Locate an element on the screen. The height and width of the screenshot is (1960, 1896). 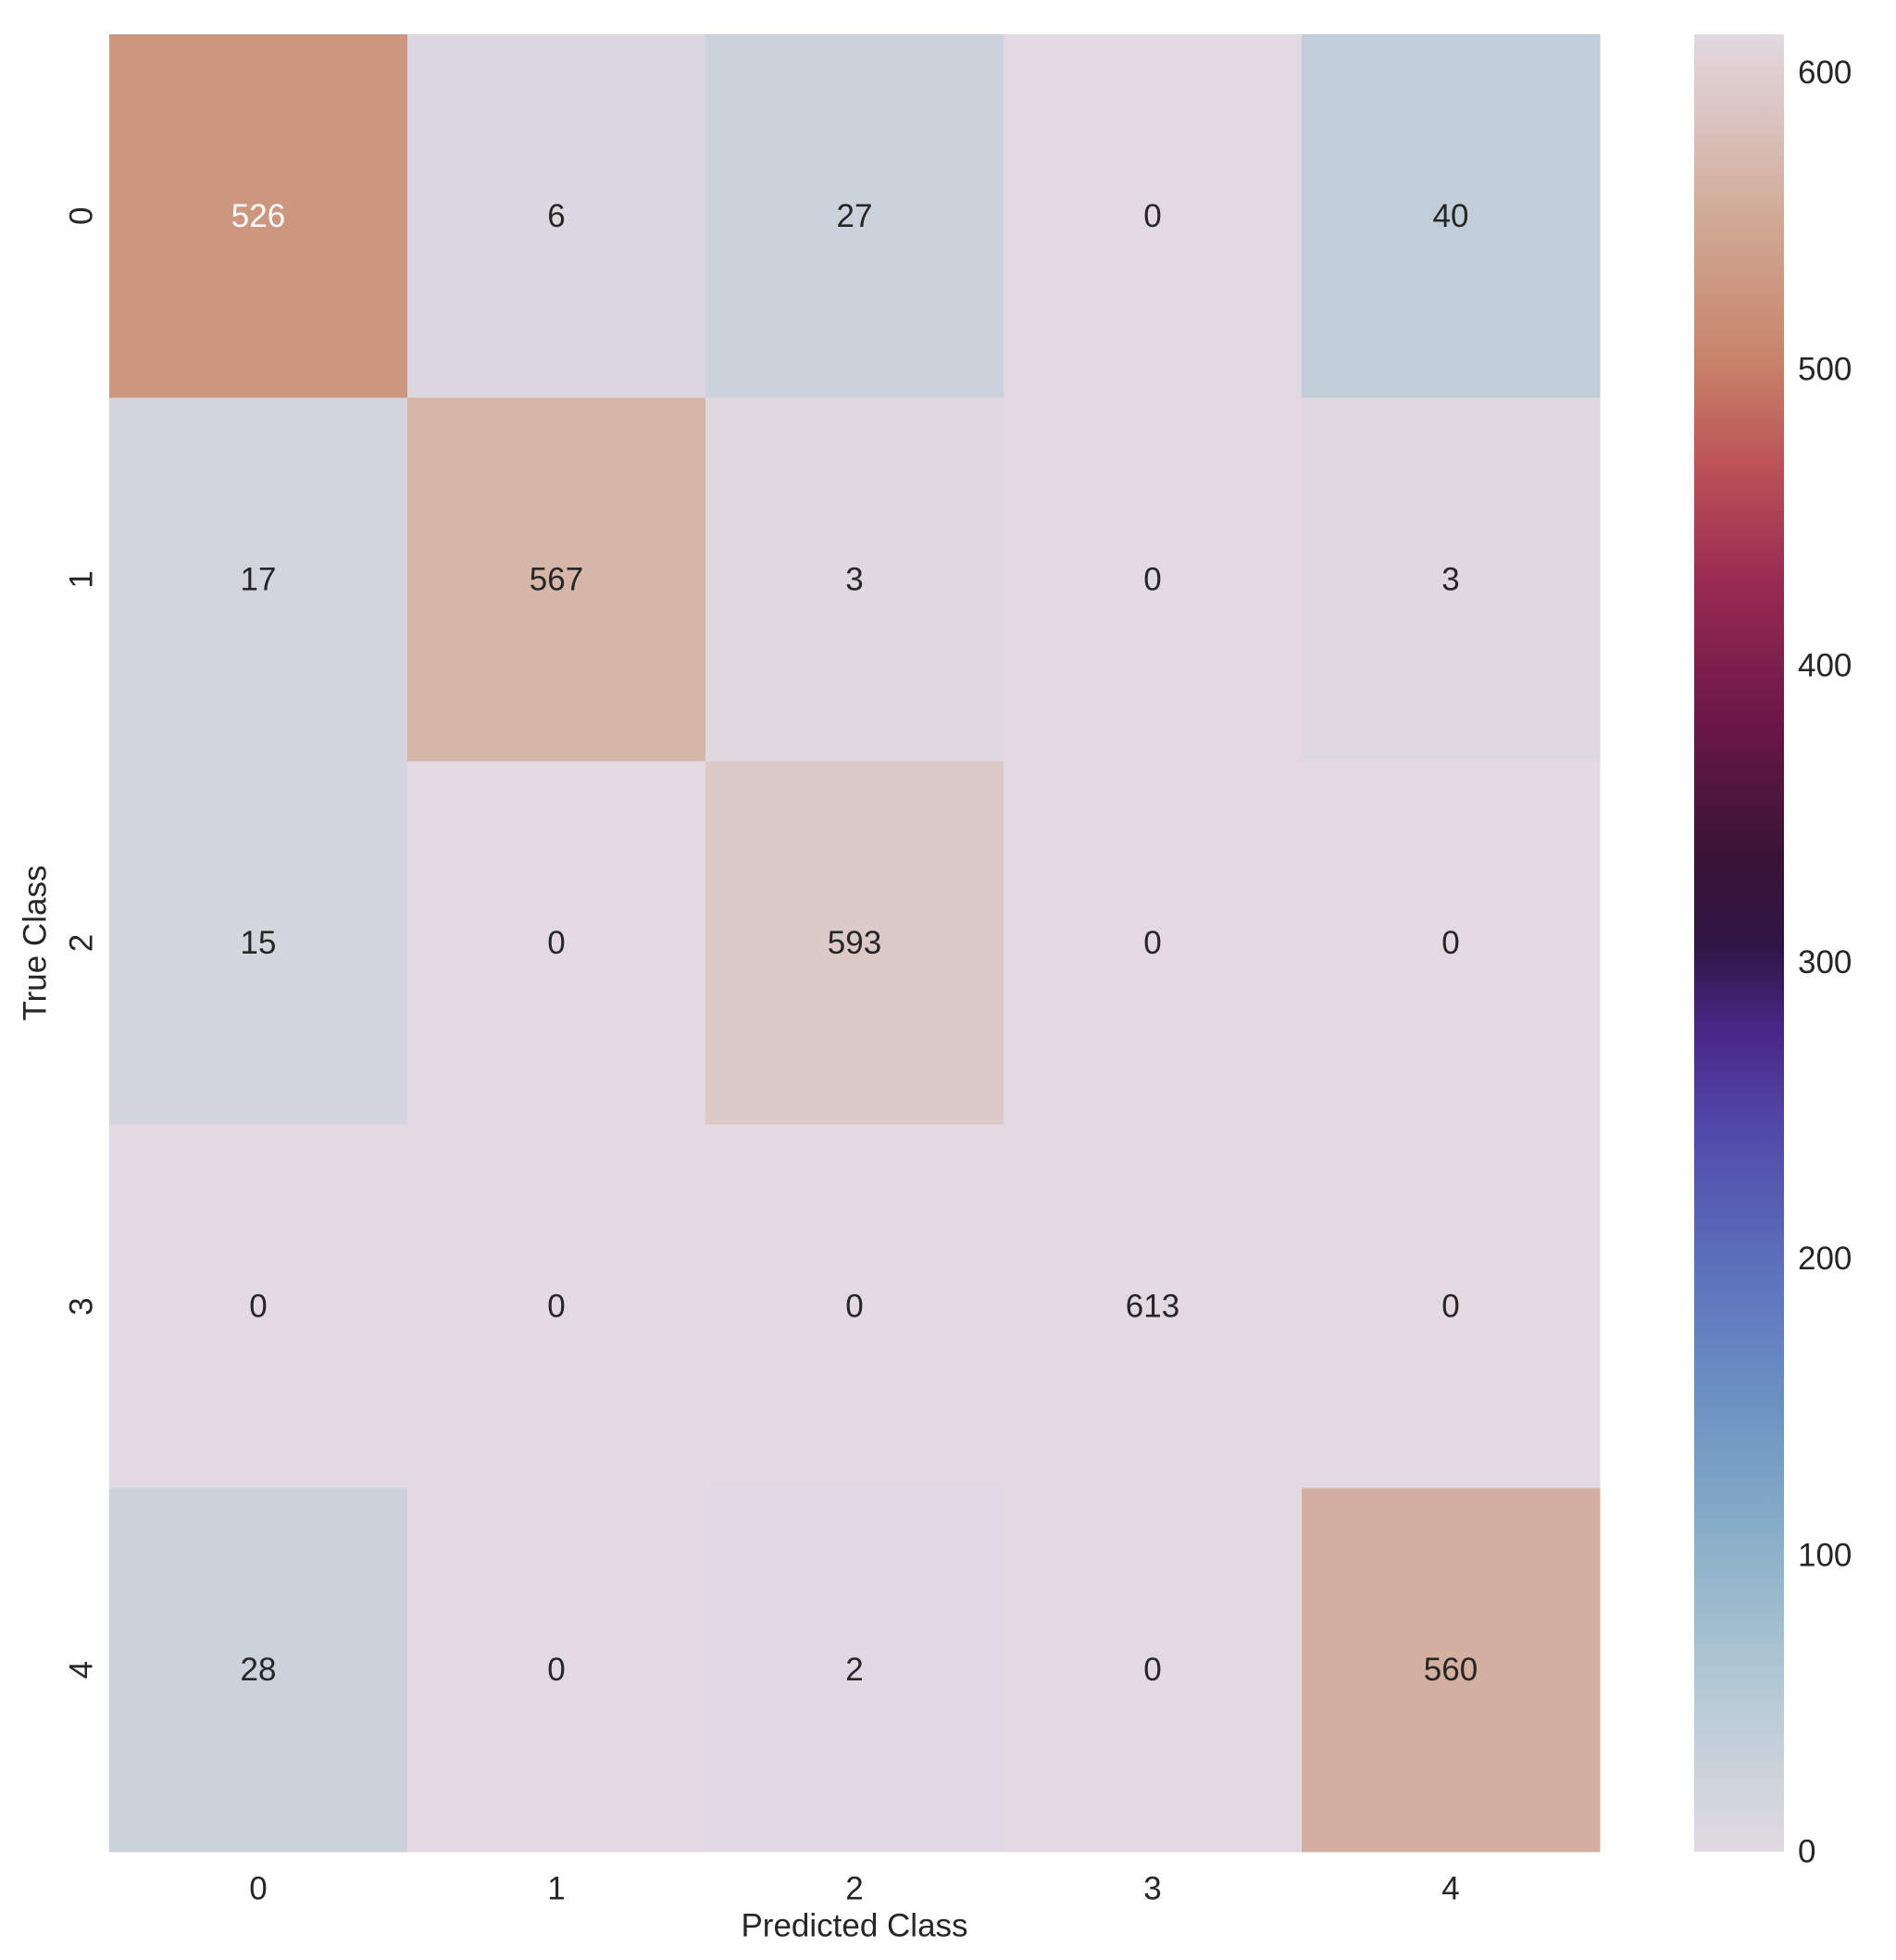
x-tick-labels: 0 1 2 3 4 is located at coordinates (854, 1889).